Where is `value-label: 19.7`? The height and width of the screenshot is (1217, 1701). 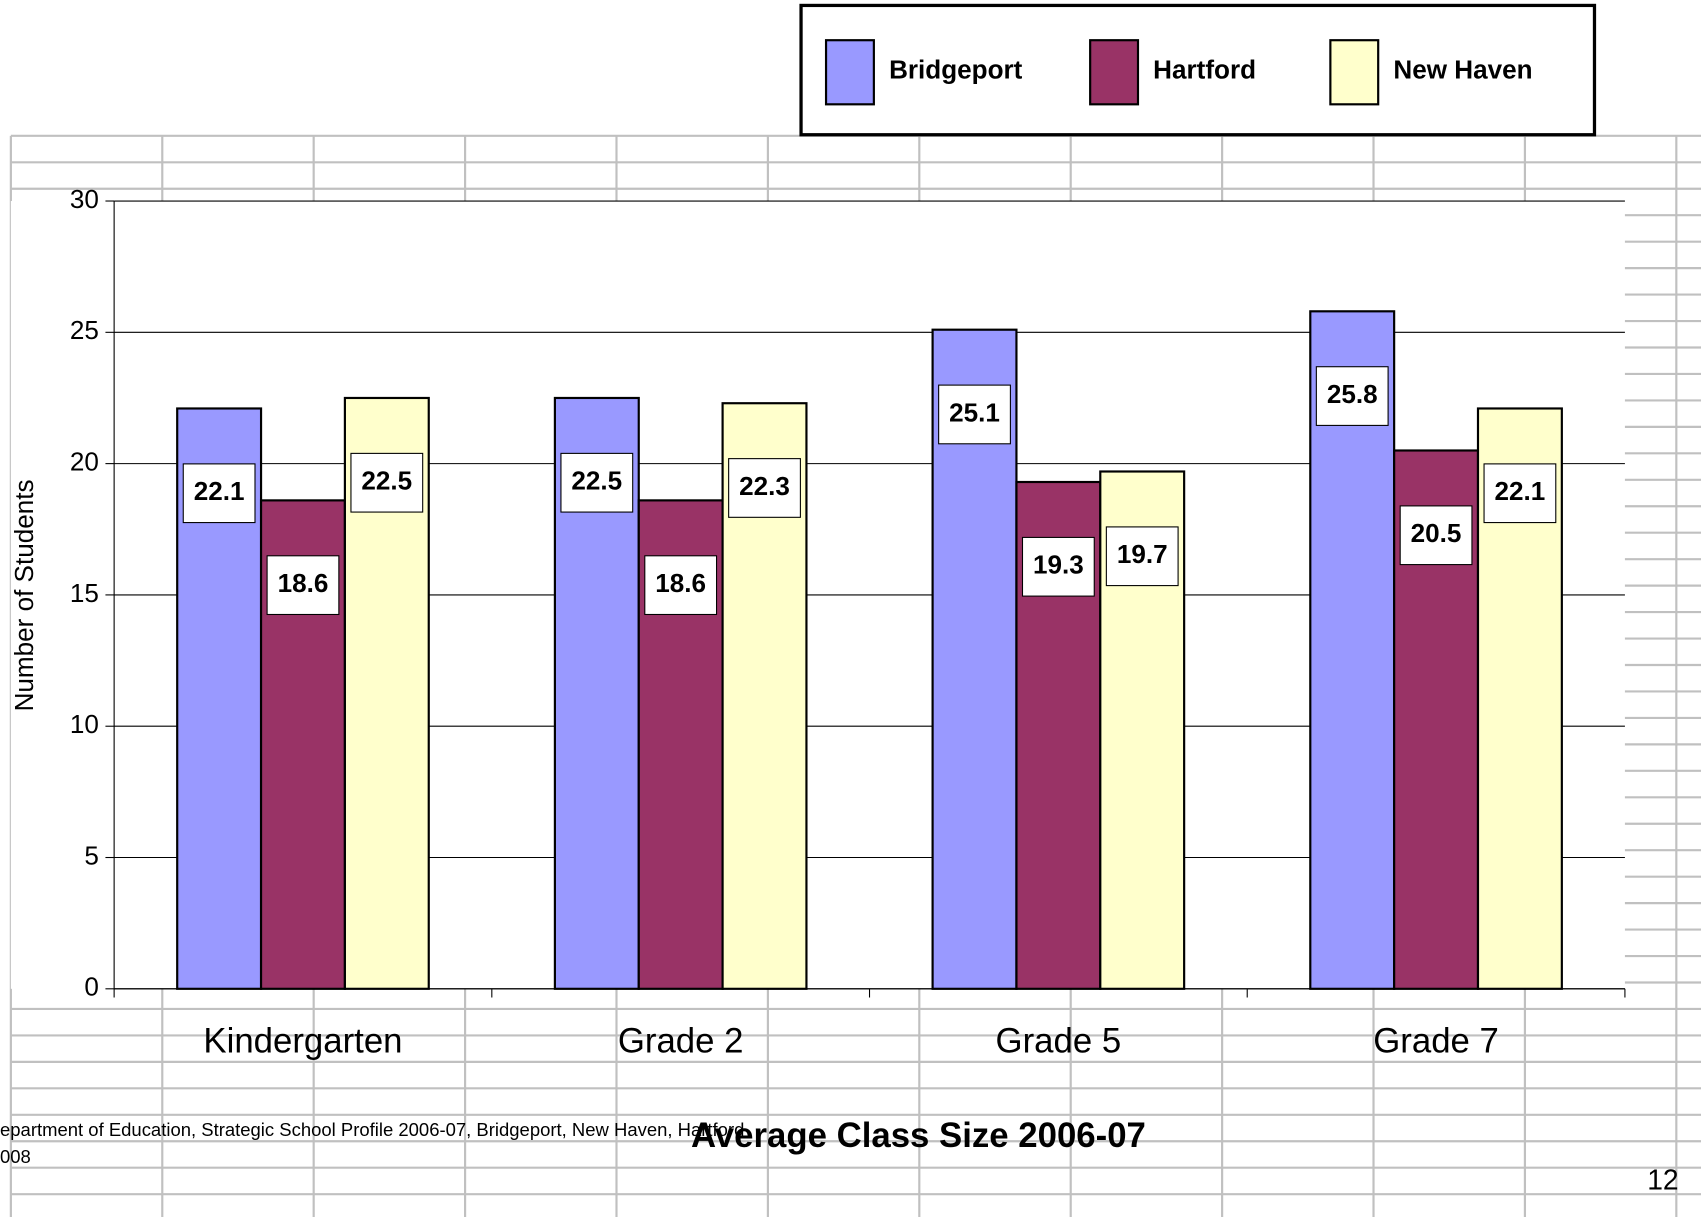
value-label: 19.7 is located at coordinates (1142, 554).